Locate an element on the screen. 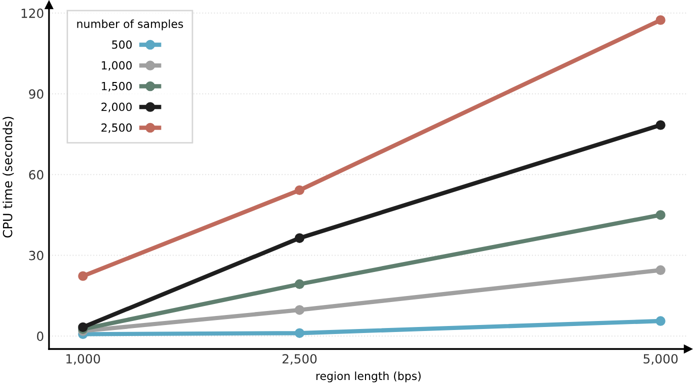 Image resolution: width=697 pixels, height=387 pixels. x-tick-label: 1,000 is located at coordinates (83, 359).